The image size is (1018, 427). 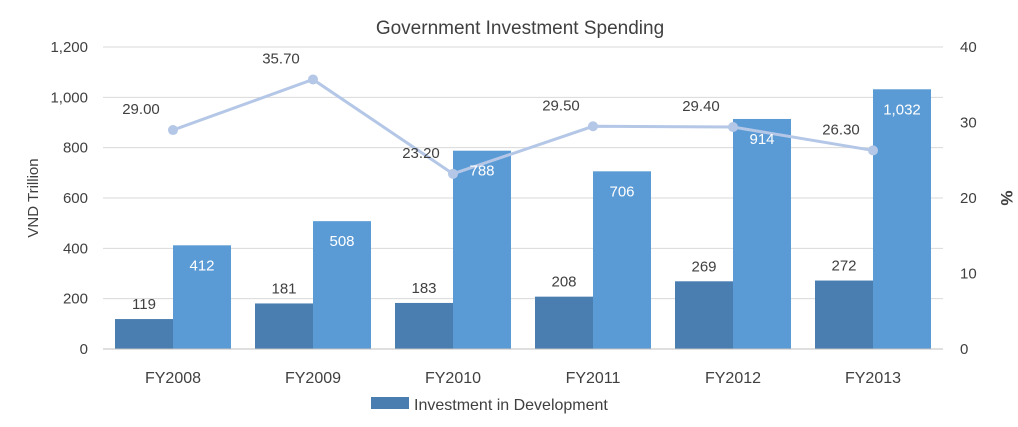 I want to click on y2-tick-label: 10, so click(x=968, y=274).